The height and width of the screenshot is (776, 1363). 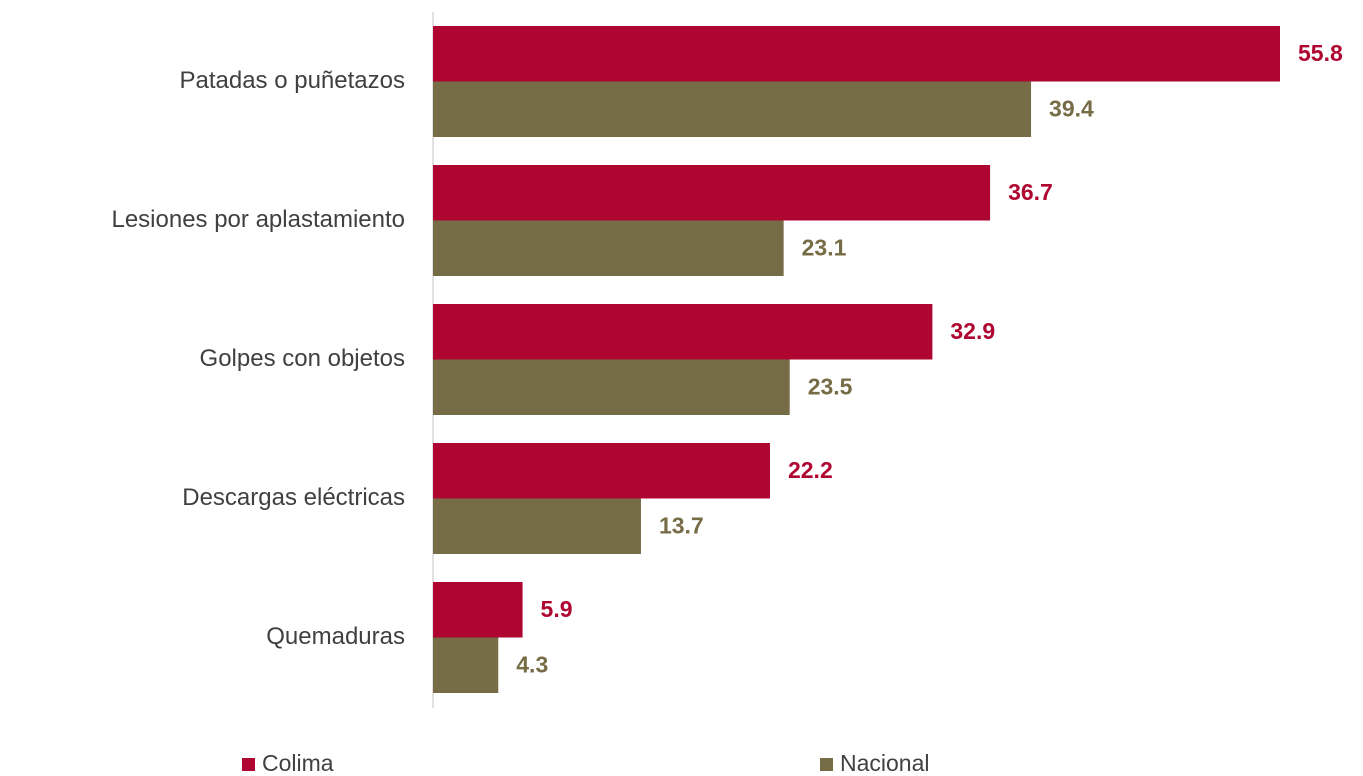 I want to click on value-label: 36.7, so click(x=1030, y=192).